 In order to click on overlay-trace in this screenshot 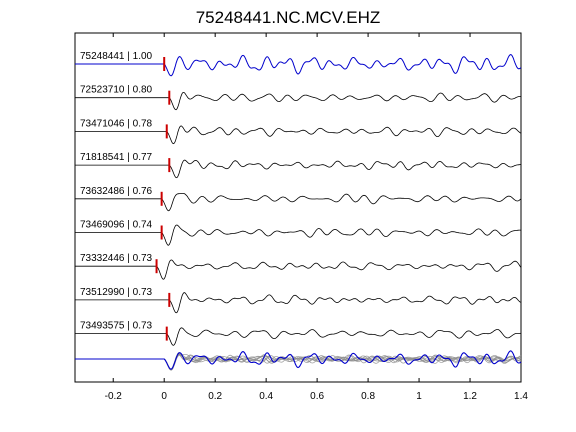, I will do `click(298, 360)`.